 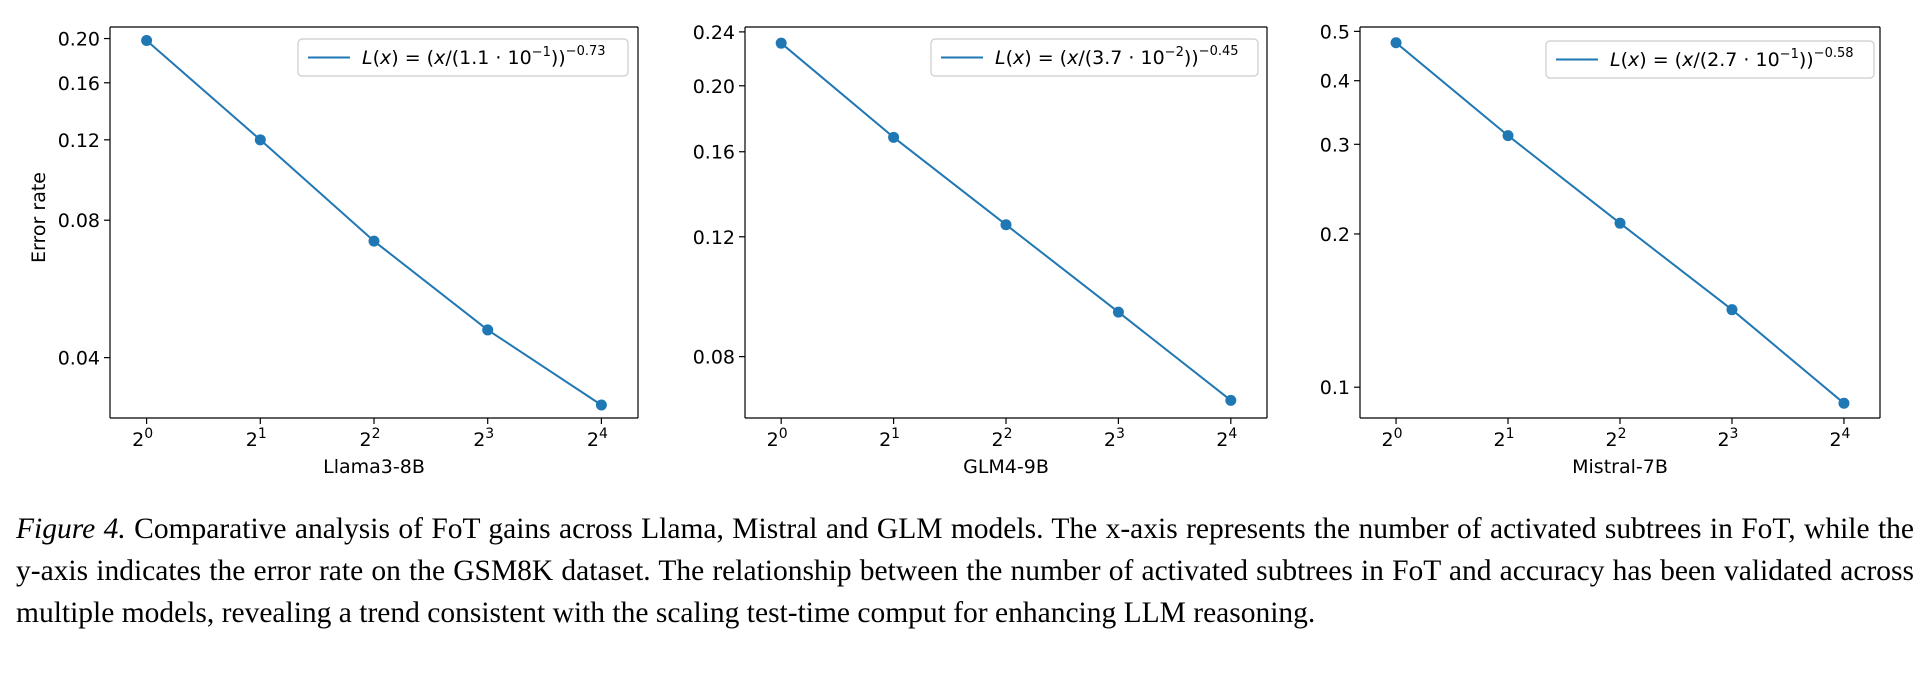 I want to click on x-axis-label: GLM4-9B, so click(x=1006, y=467).